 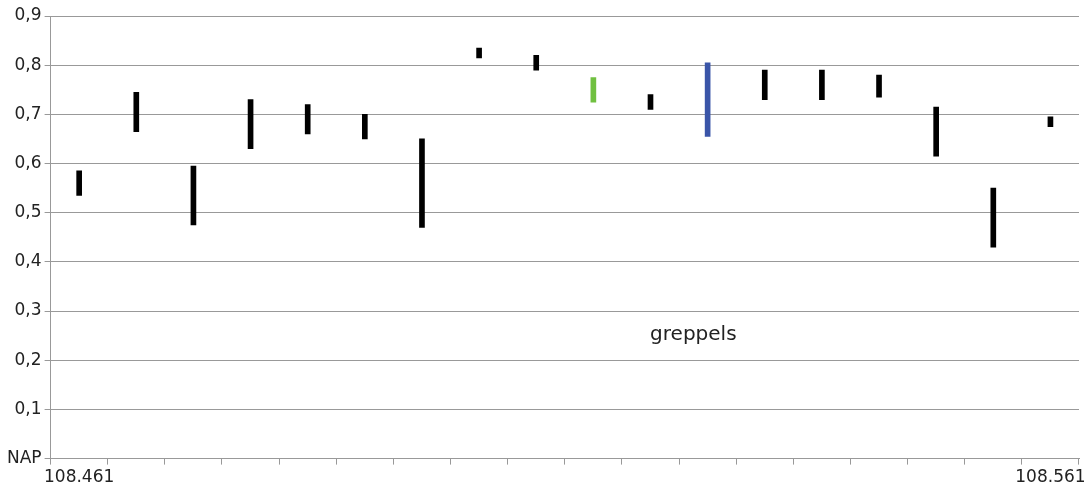 I want to click on y-tick-label: 0,7, so click(x=28, y=112).